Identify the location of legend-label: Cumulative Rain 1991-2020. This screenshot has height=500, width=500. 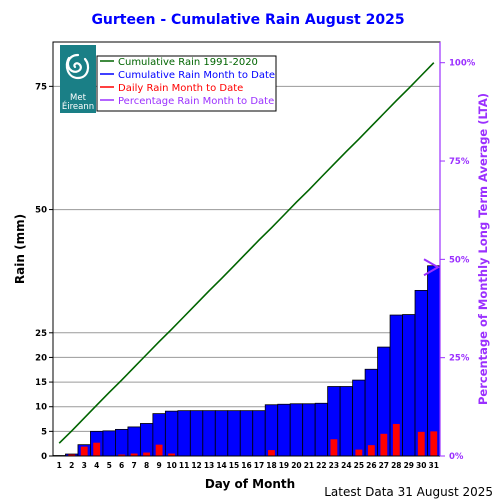
(188, 62).